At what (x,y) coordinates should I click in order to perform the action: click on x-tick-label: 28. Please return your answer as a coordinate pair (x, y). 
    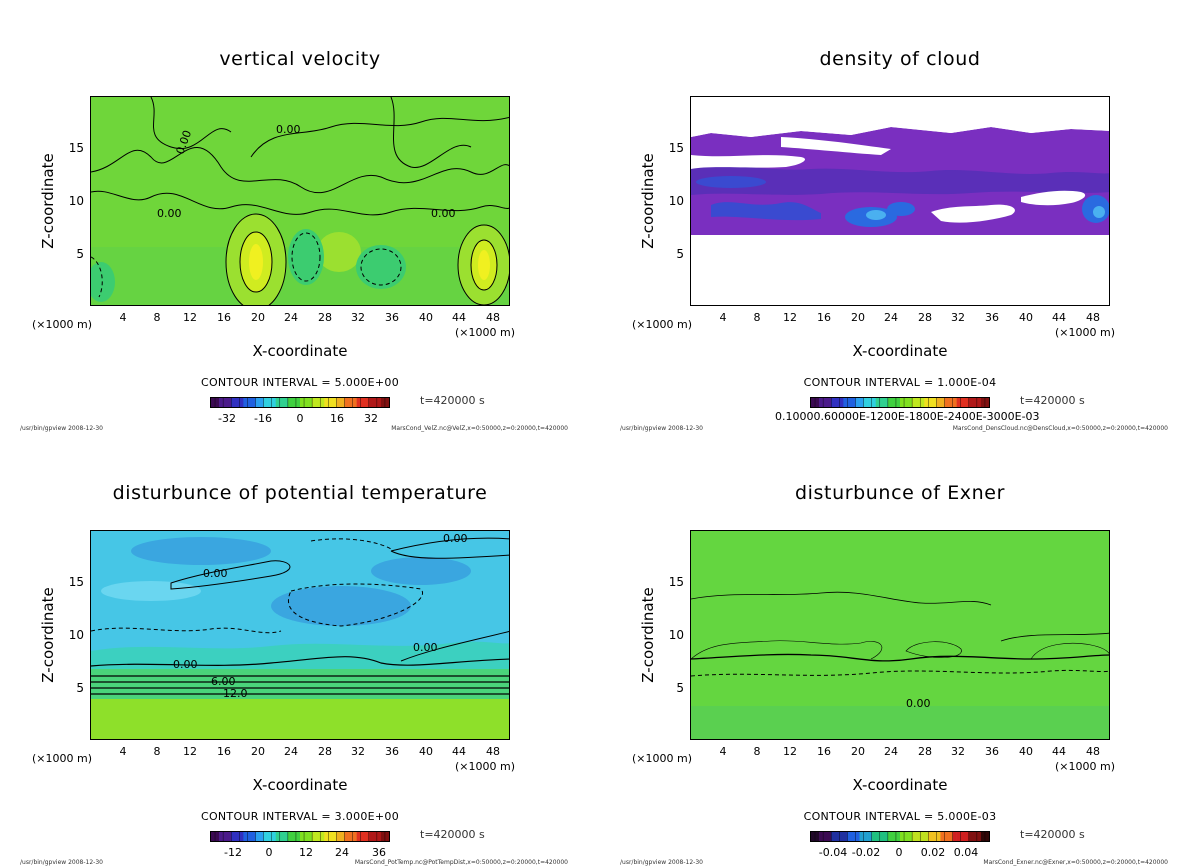
    Looking at the image, I should click on (925, 751).